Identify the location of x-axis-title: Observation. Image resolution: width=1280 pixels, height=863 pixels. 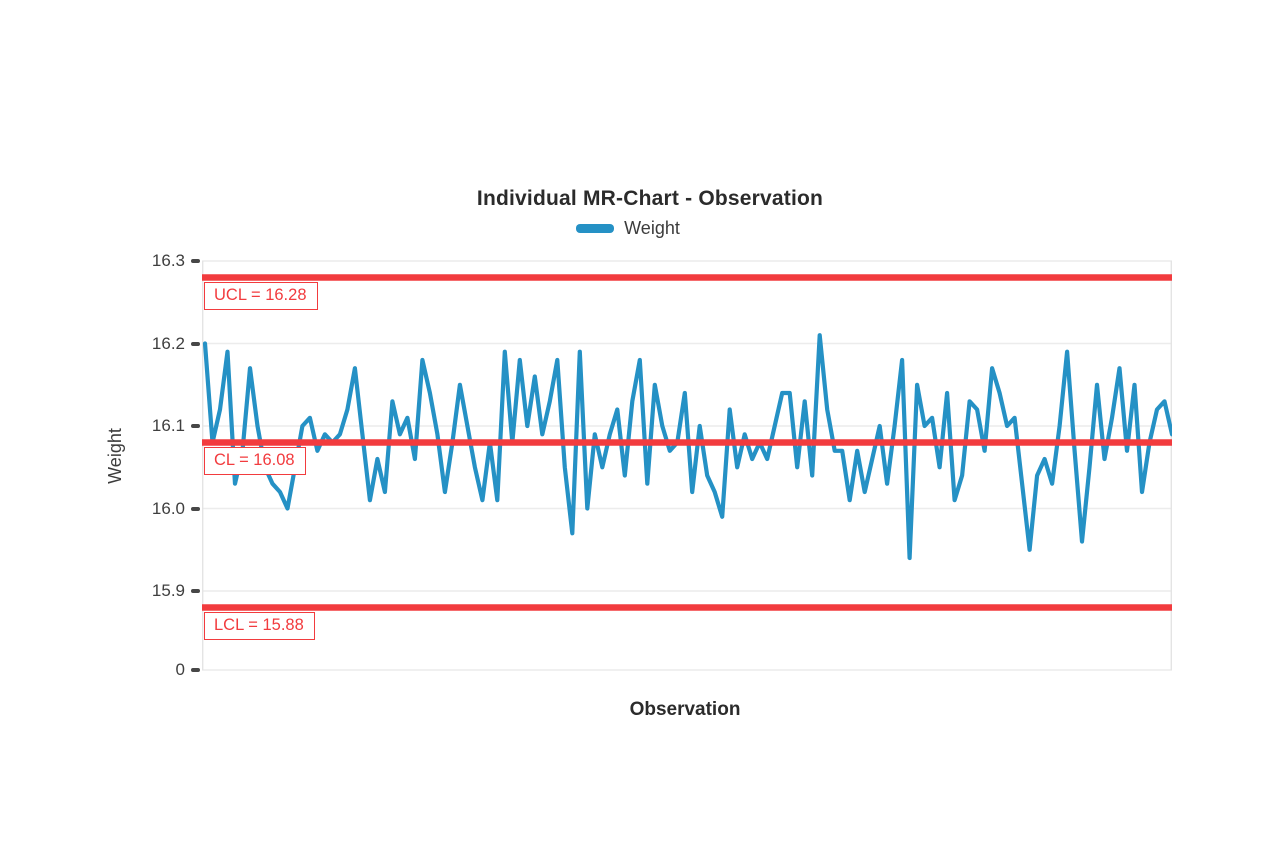
(685, 709).